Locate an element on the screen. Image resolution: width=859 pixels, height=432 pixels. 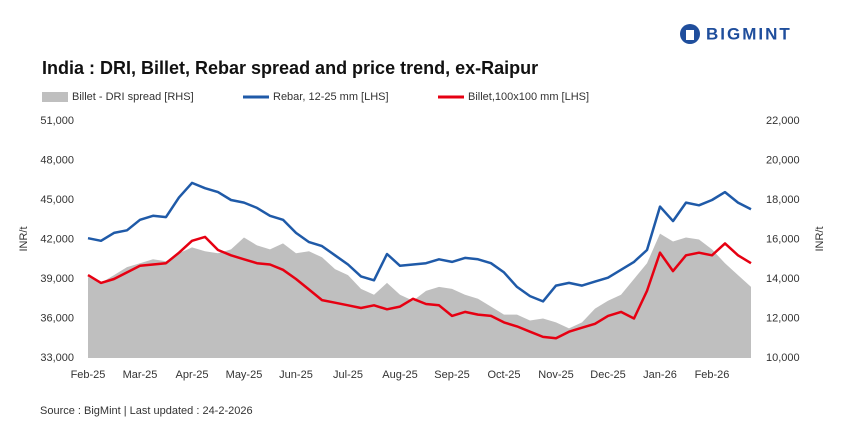
y2-tick-label: 18,000 is located at coordinates (783, 200).